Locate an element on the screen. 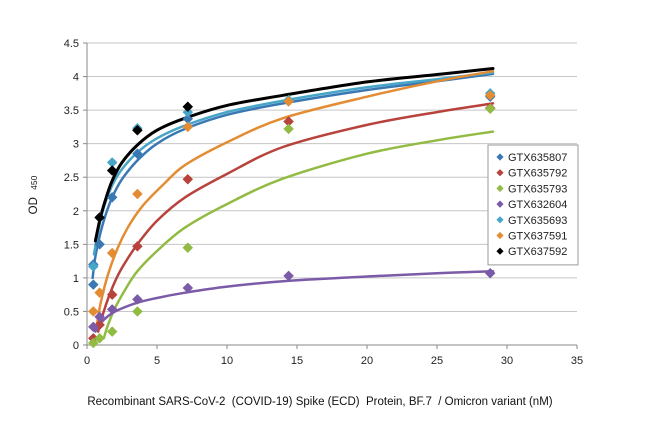 The width and height of the screenshot is (650, 422). legend-marker-GTX635807 is located at coordinates (500, 157).